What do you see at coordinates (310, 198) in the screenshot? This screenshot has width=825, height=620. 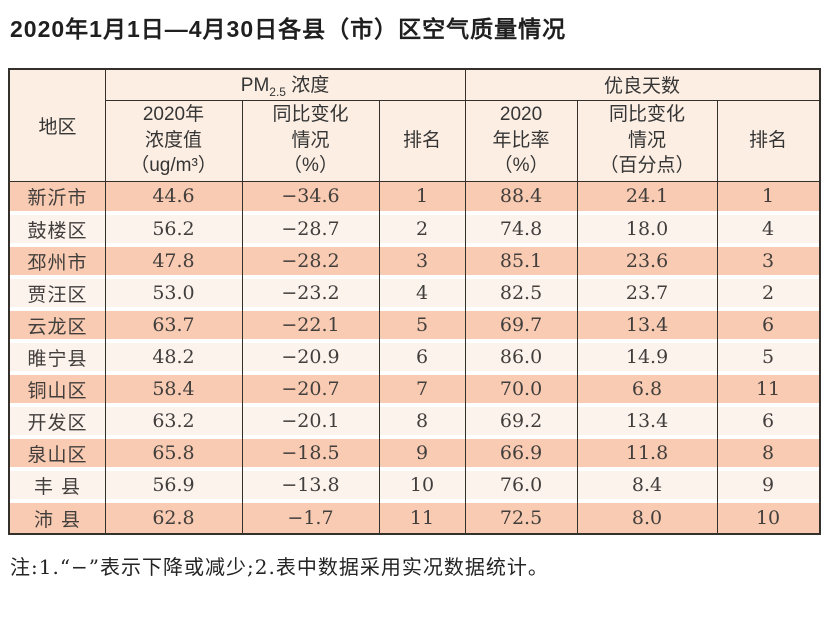 I see `cell-pm-change: −34.6` at bounding box center [310, 198].